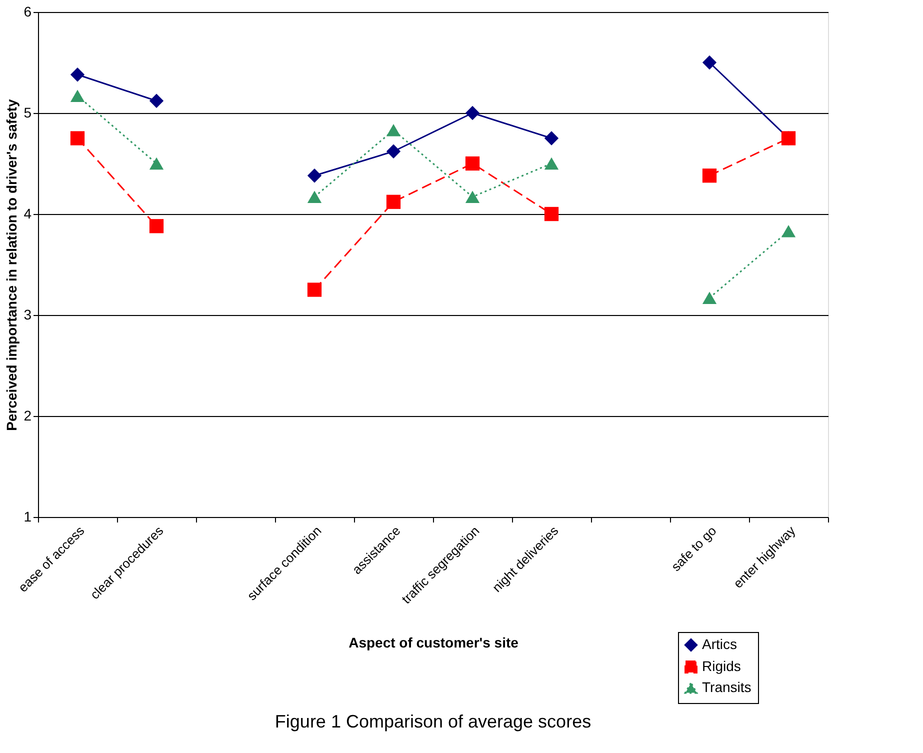  What do you see at coordinates (28, 214) in the screenshot?
I see `y-tick-label: 4` at bounding box center [28, 214].